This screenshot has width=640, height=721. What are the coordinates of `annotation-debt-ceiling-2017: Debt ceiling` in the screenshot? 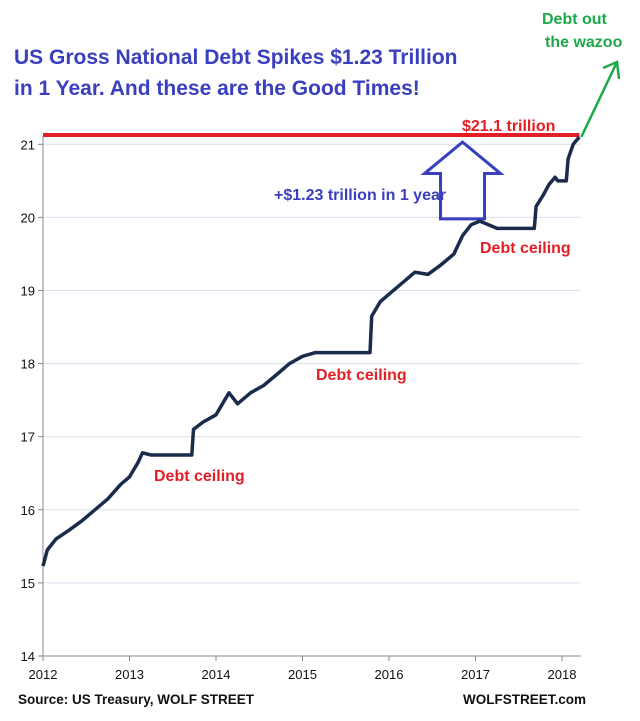 It's located at (525, 248).